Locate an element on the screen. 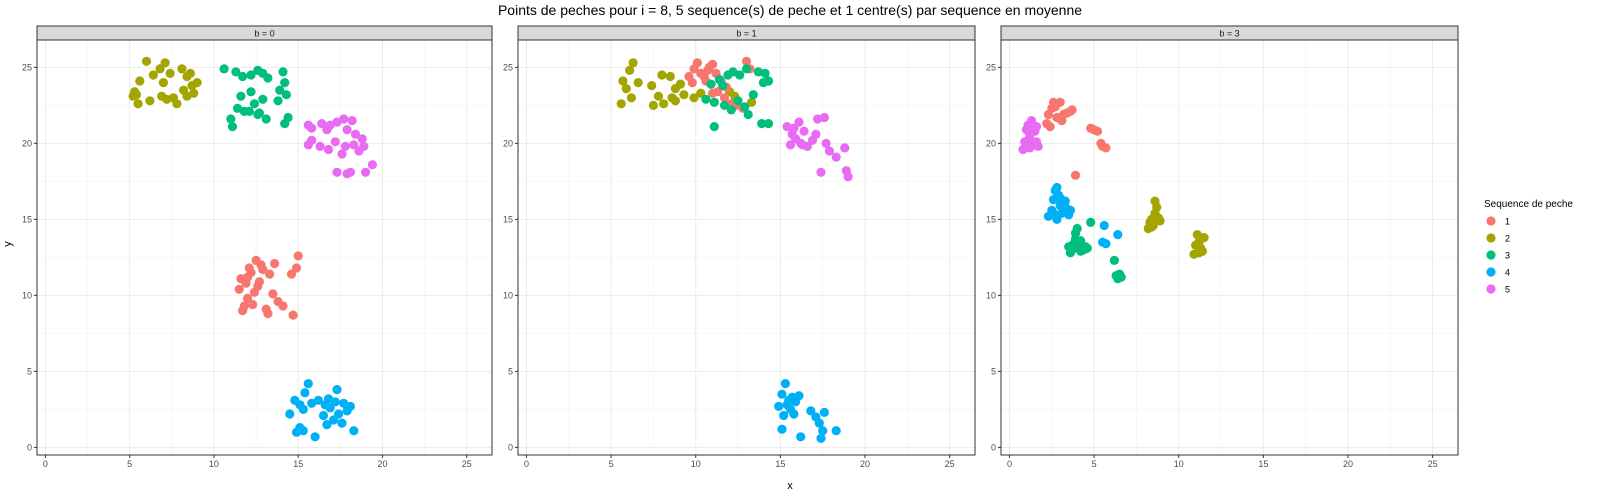  facet-strip-label: b = 1 is located at coordinates (746, 34).